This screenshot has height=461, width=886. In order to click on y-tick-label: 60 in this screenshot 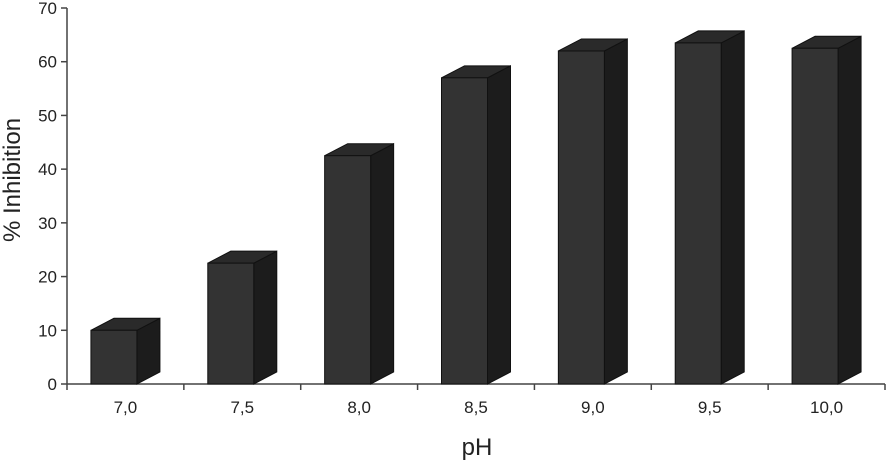, I will do `click(47, 62)`.